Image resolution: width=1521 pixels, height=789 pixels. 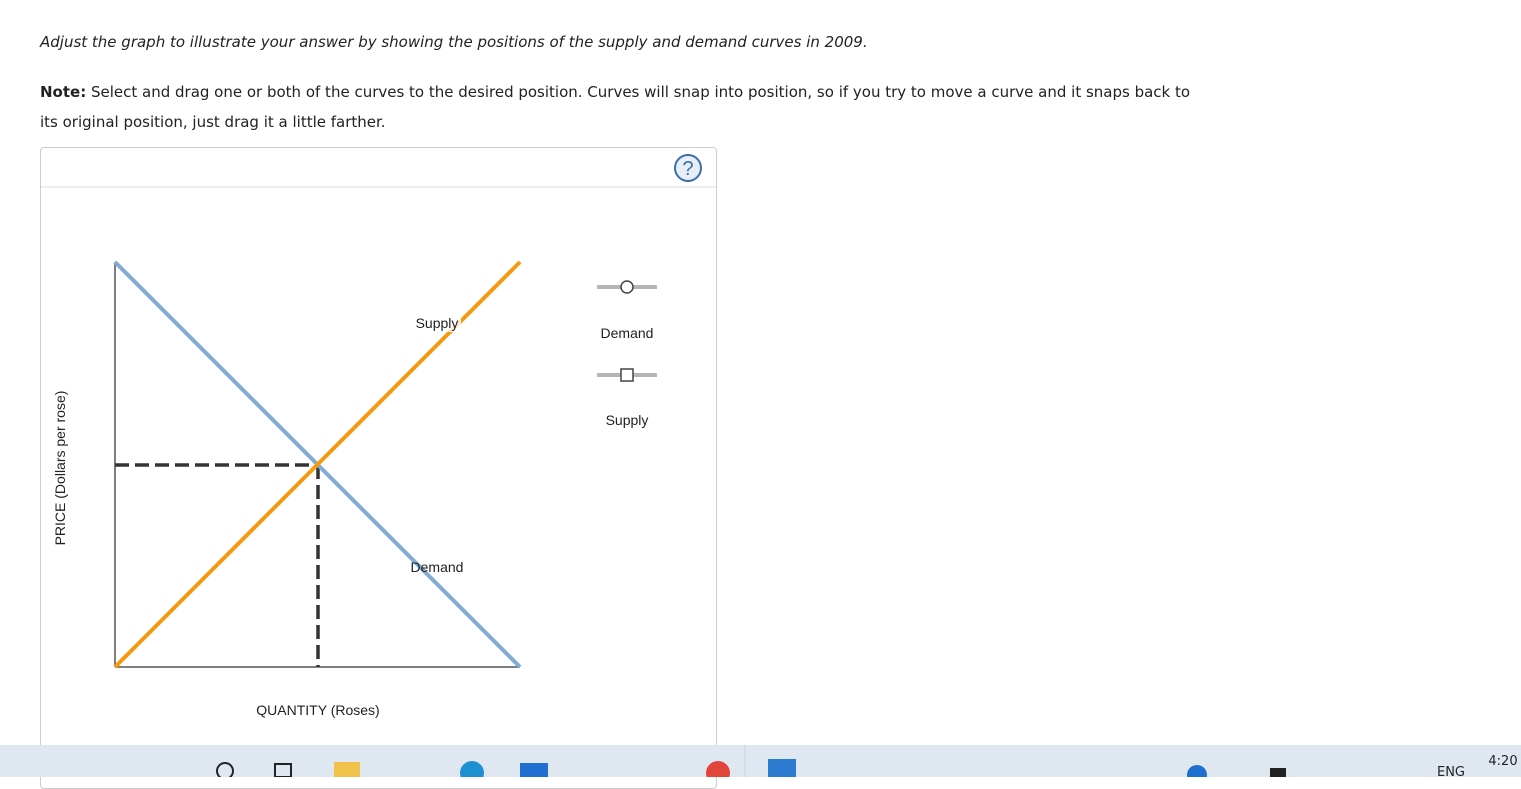 I want to click on task-view-icon, so click(x=283, y=770).